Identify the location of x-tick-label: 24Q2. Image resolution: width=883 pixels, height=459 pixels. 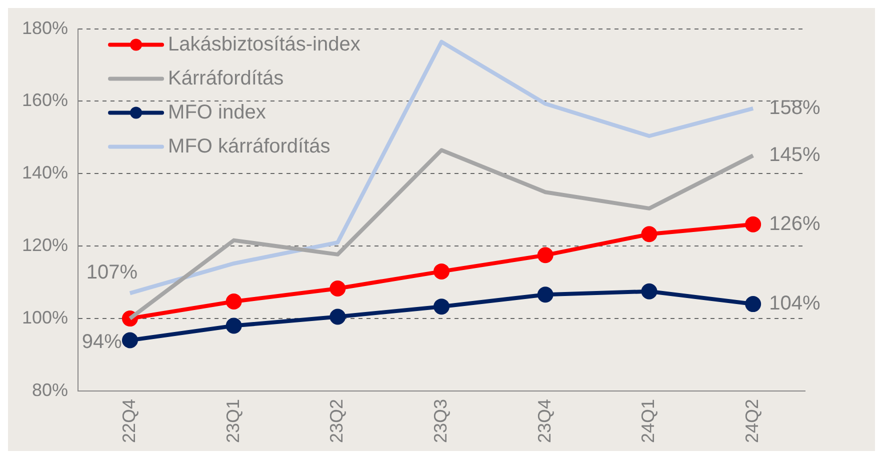
(752, 421).